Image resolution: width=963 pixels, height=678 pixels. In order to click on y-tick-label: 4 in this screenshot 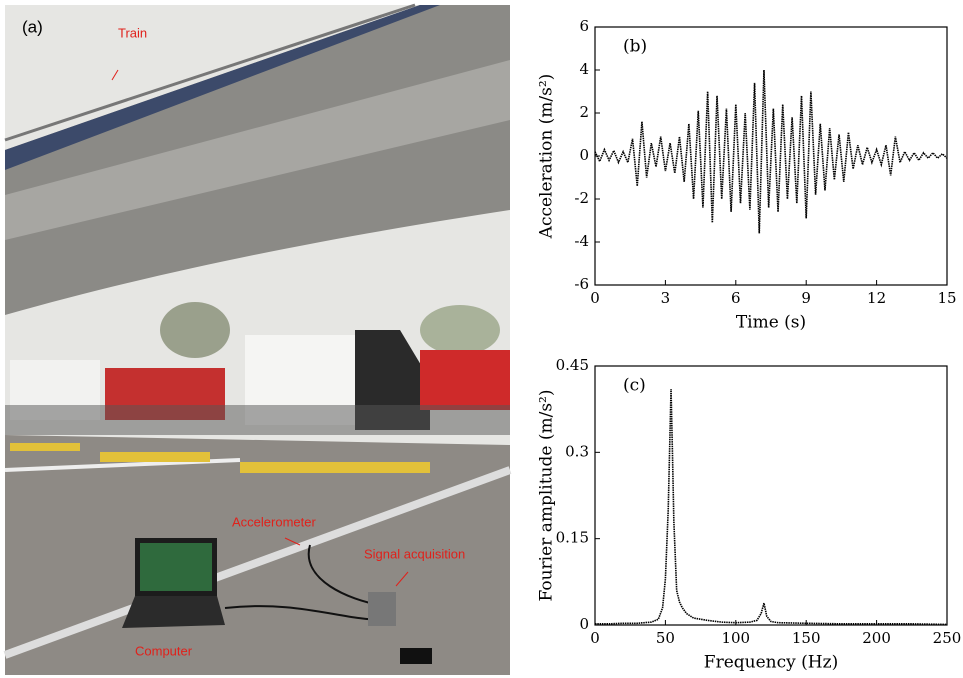, I will do `click(584, 69)`.